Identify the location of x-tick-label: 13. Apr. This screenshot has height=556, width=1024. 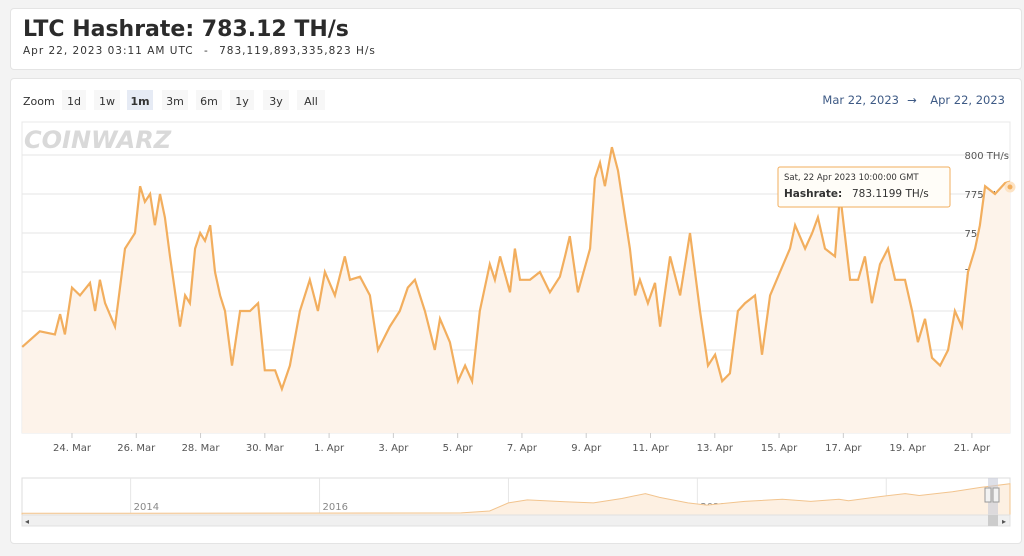
(715, 448).